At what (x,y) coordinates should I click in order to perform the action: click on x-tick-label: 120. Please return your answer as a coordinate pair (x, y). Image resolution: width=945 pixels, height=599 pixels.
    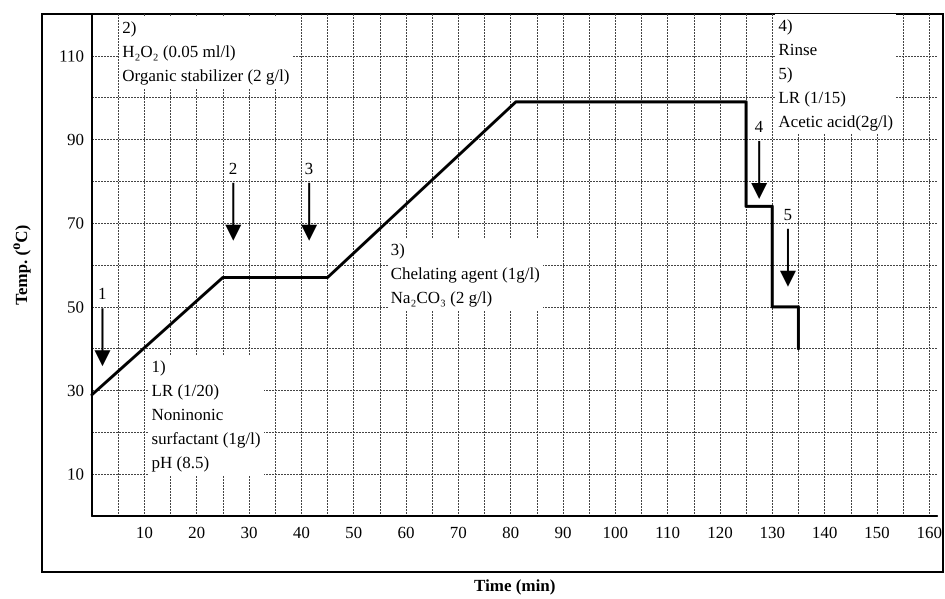
    Looking at the image, I should click on (720, 532).